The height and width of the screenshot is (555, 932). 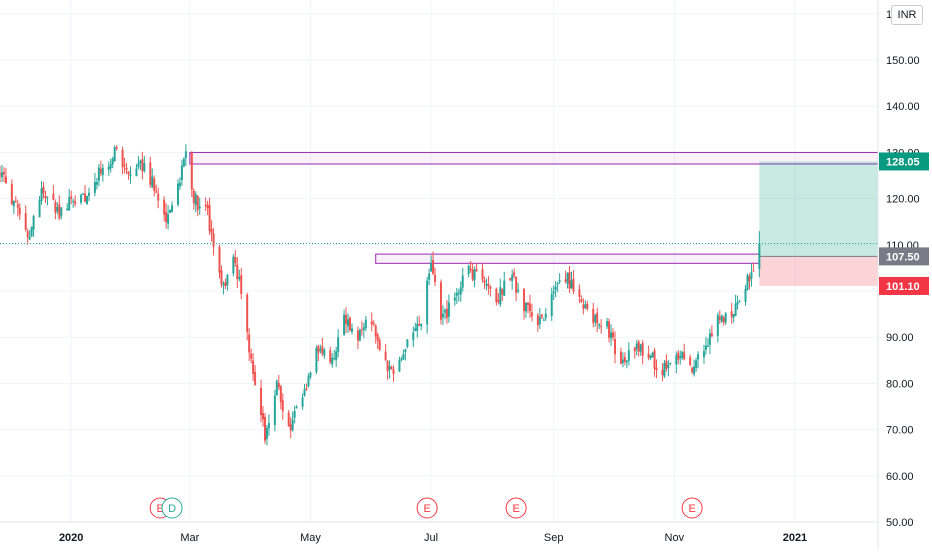 What do you see at coordinates (904, 223) in the screenshot?
I see `price-labels: 128.05 107.50 101.10` at bounding box center [904, 223].